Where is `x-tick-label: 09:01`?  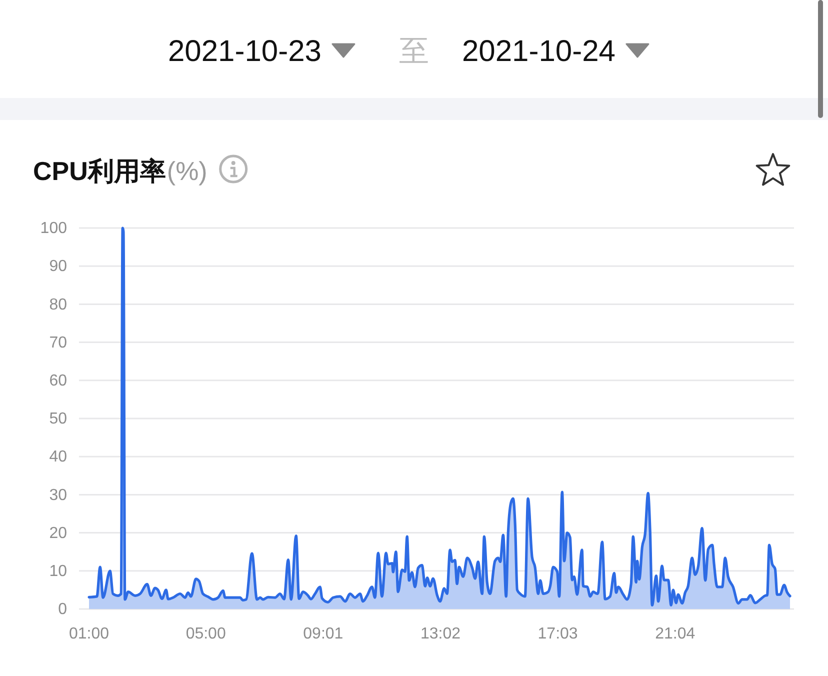 x-tick-label: 09:01 is located at coordinates (323, 633).